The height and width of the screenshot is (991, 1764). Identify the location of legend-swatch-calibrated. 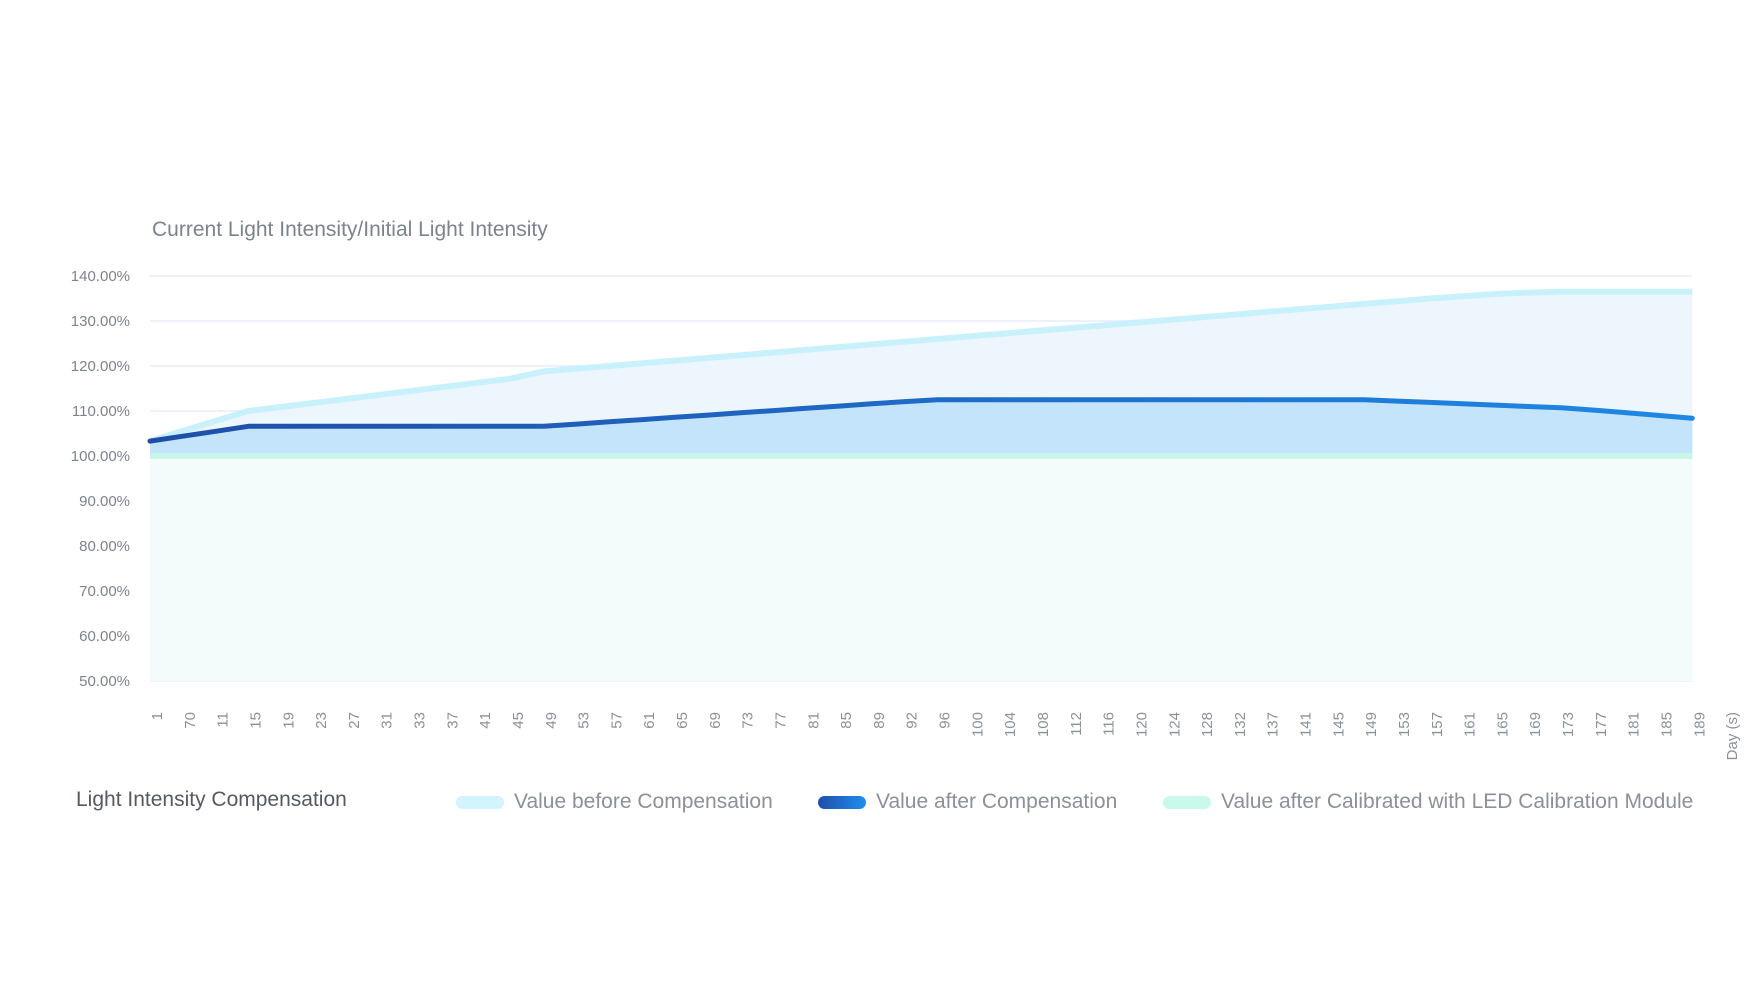
(1187, 802).